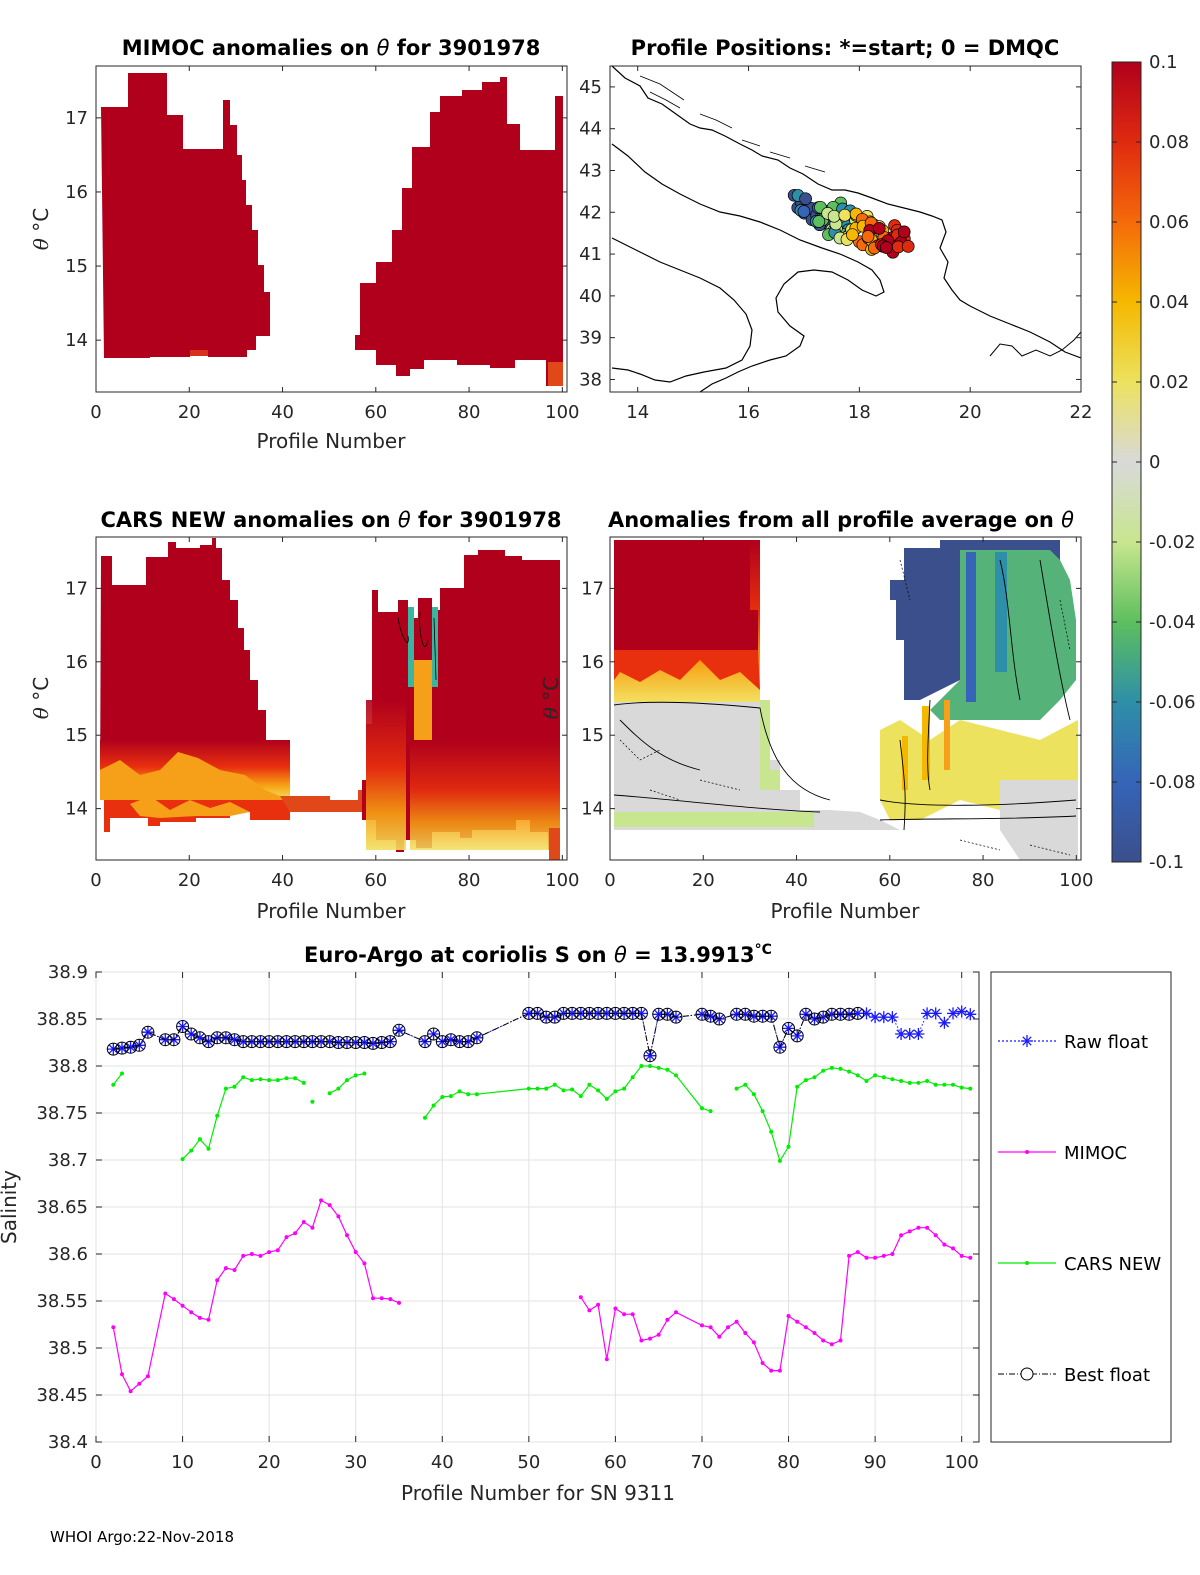 This screenshot has height=1575, width=1200. What do you see at coordinates (1169, 222) in the screenshot?
I see `colorbar-tick-label: 0.06` at bounding box center [1169, 222].